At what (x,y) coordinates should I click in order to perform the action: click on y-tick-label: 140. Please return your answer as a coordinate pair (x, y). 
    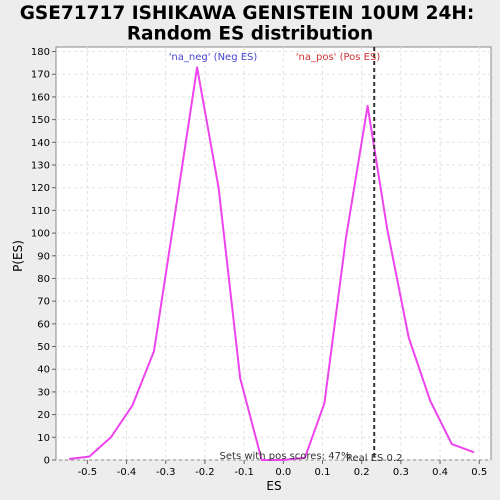
    Looking at the image, I should click on (40, 143).